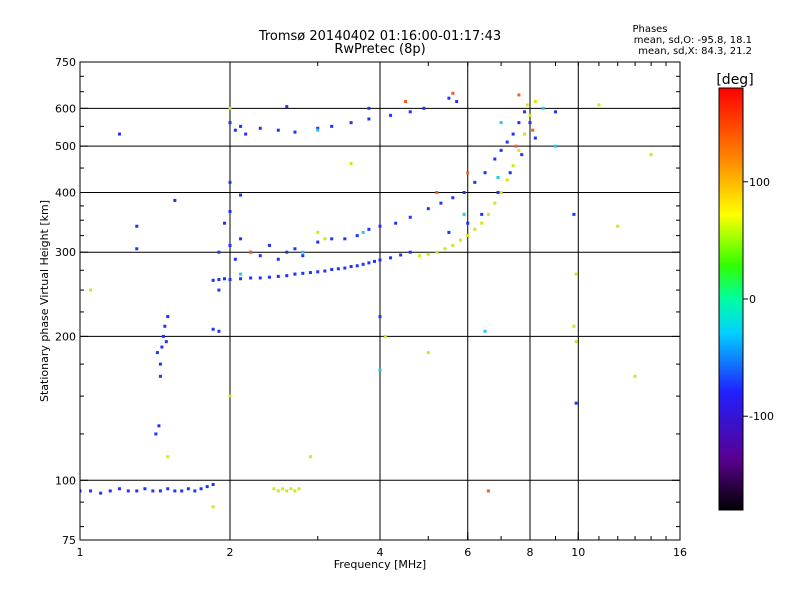 This screenshot has width=800, height=600. Describe the element at coordinates (758, 299) in the screenshot. I see `colorbar-ticks: 100 0 -100` at that location.